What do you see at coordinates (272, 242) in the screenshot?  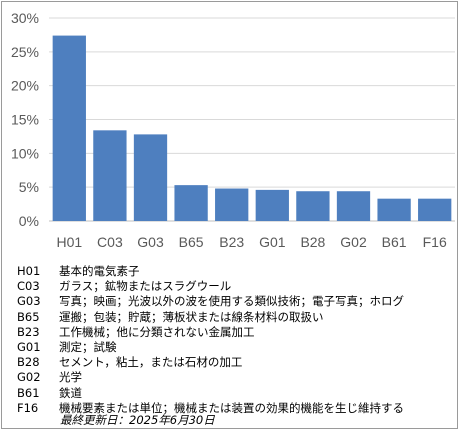 I see `x-tick-label: G01` at bounding box center [272, 242].